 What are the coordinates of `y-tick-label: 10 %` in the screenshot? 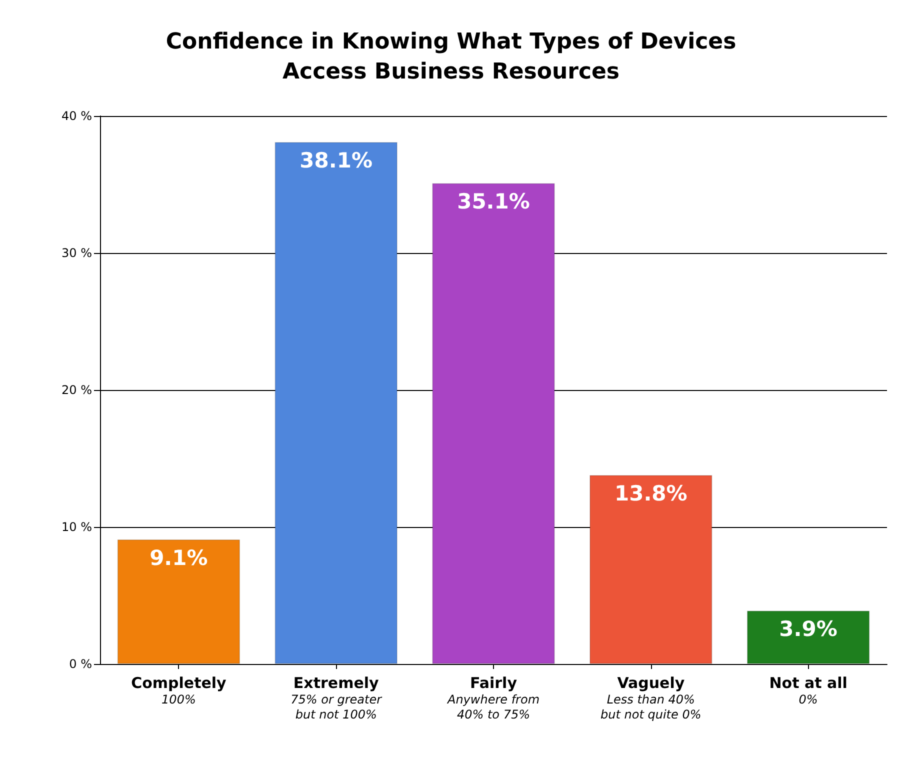 It's located at (77, 527).